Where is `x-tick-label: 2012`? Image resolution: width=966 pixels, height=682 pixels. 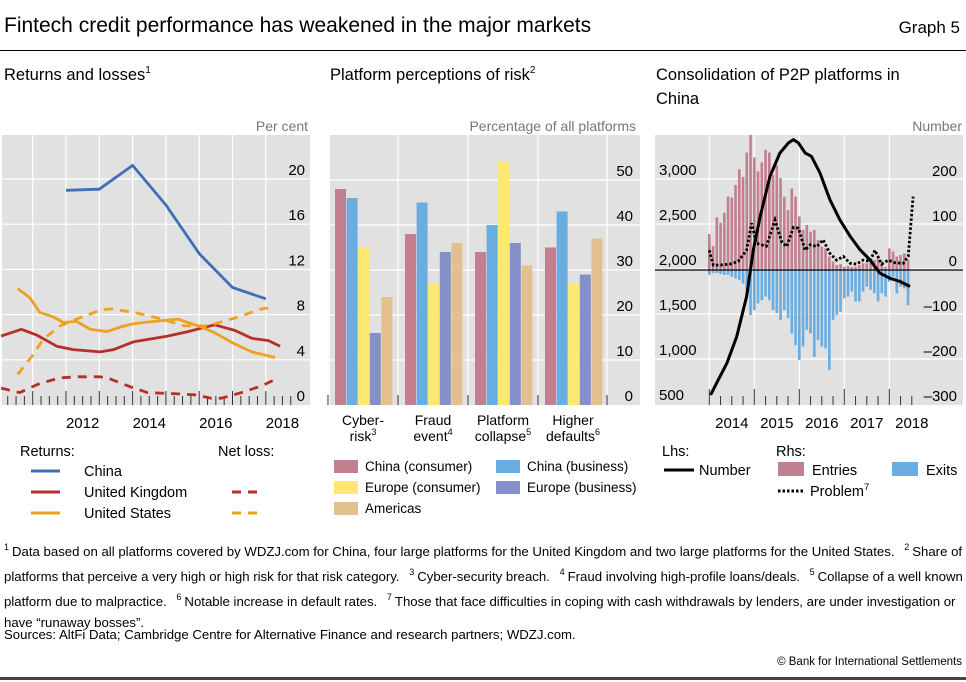
x-tick-label: 2012 is located at coordinates (82, 423).